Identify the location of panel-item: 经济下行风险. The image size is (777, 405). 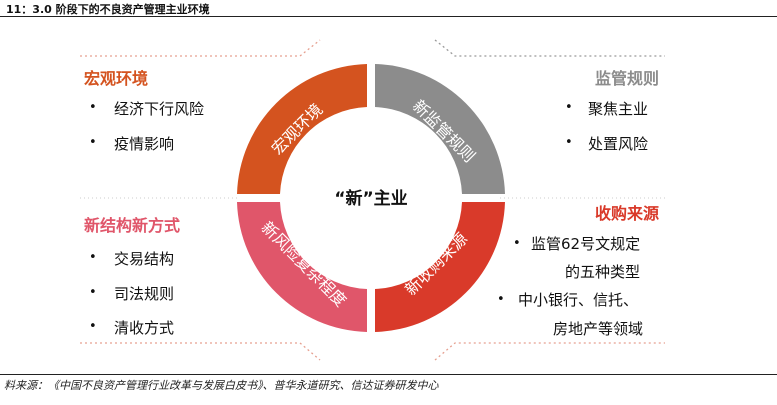
(159, 109).